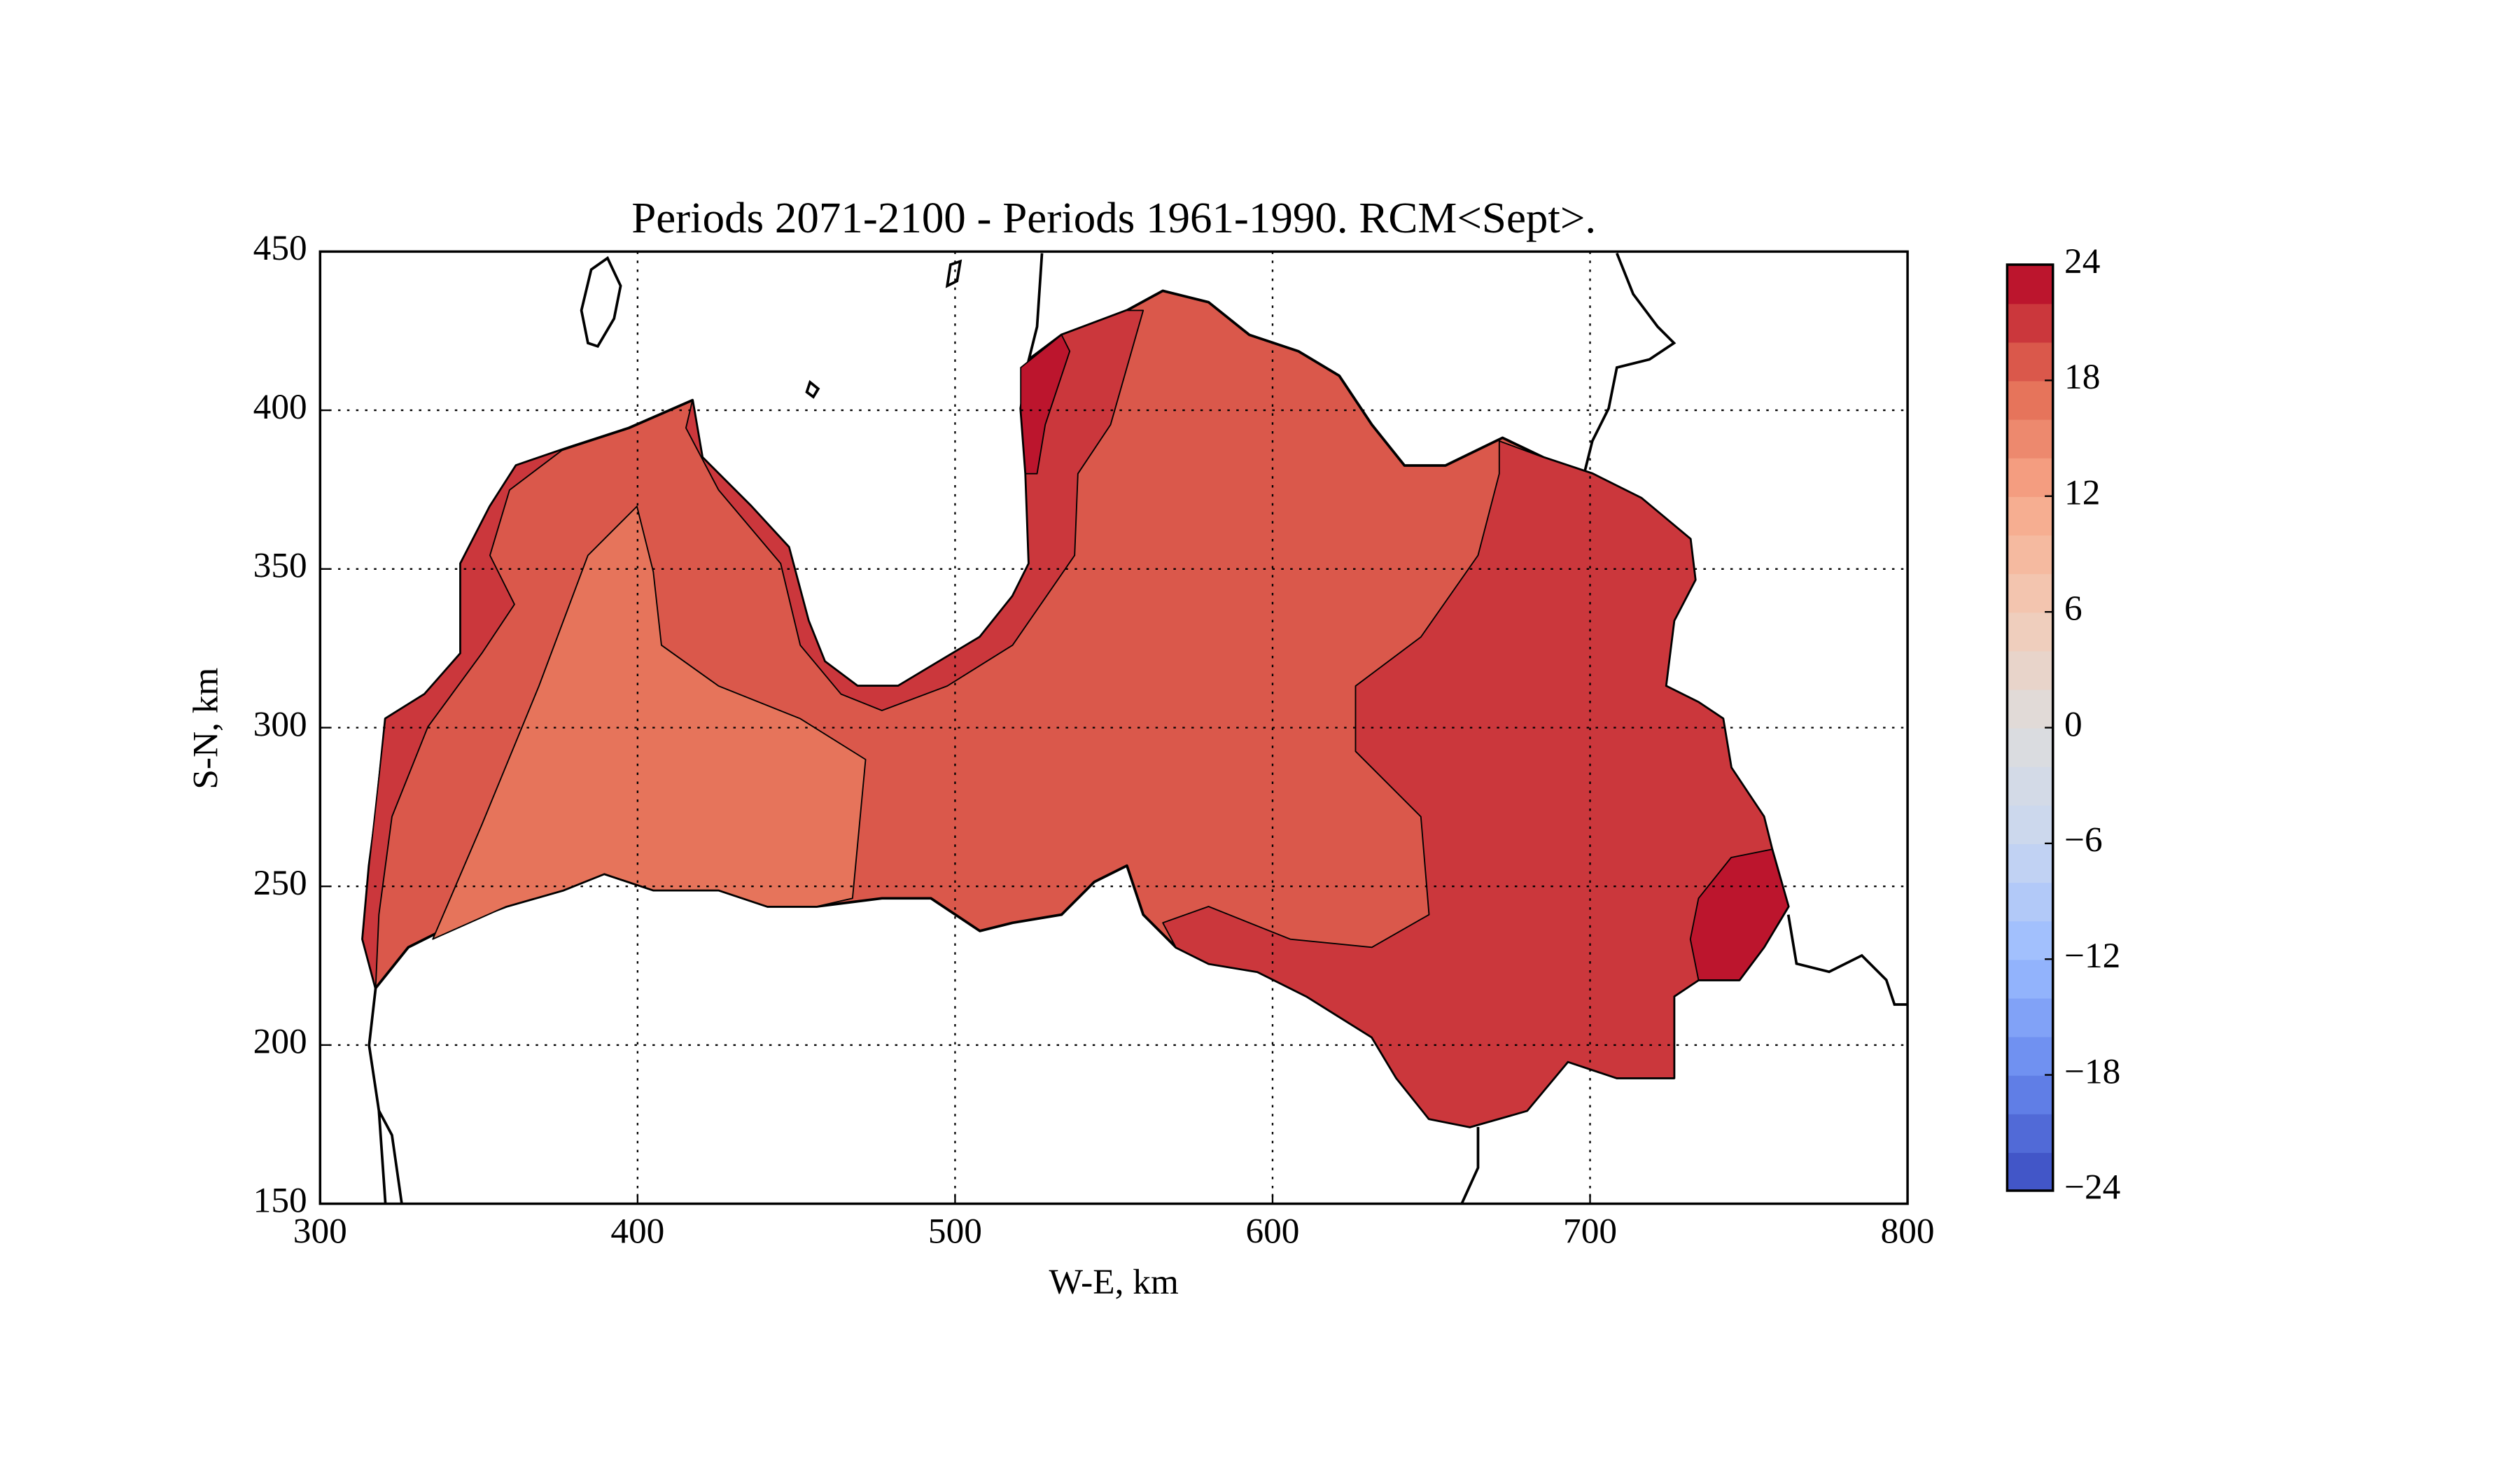 This screenshot has width=2520, height=1470. What do you see at coordinates (637, 1232) in the screenshot?
I see `x-tick-label: 400` at bounding box center [637, 1232].